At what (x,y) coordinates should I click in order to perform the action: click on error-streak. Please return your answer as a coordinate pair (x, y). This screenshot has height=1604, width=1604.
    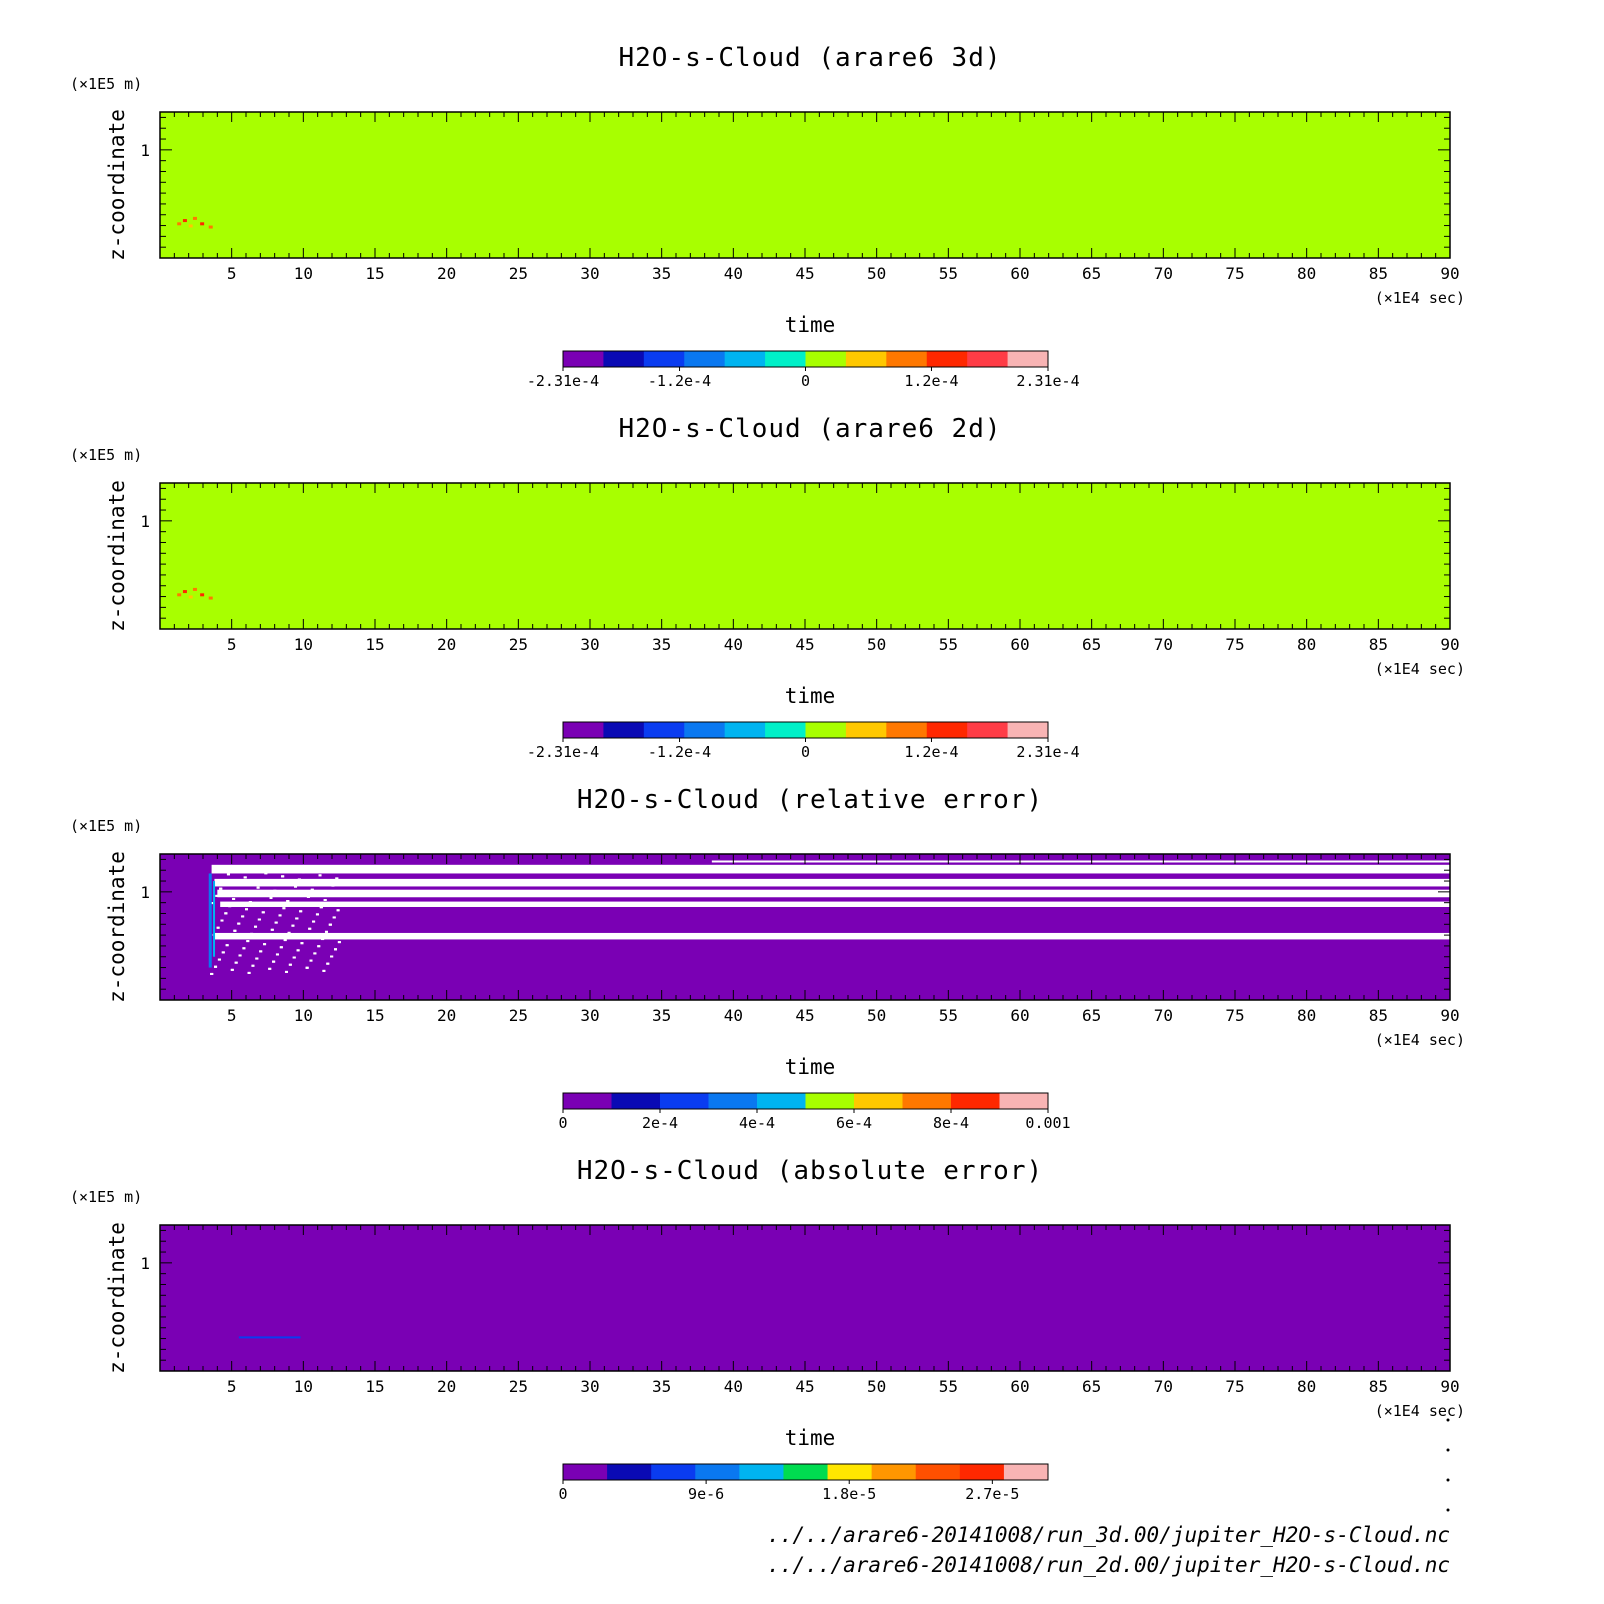
    Looking at the image, I should click on (210, 920).